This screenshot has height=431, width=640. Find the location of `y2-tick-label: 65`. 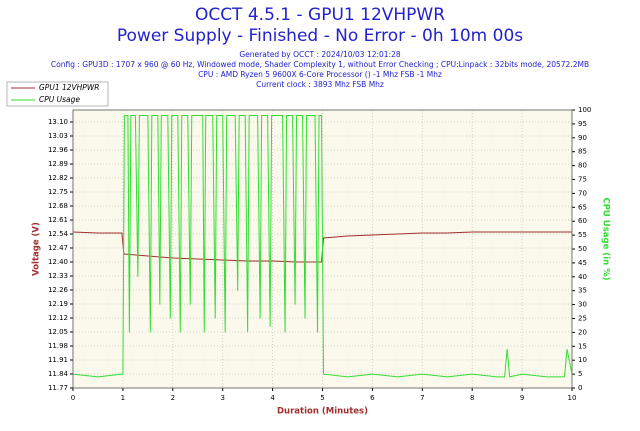

y2-tick-label: 65 is located at coordinates (582, 207).